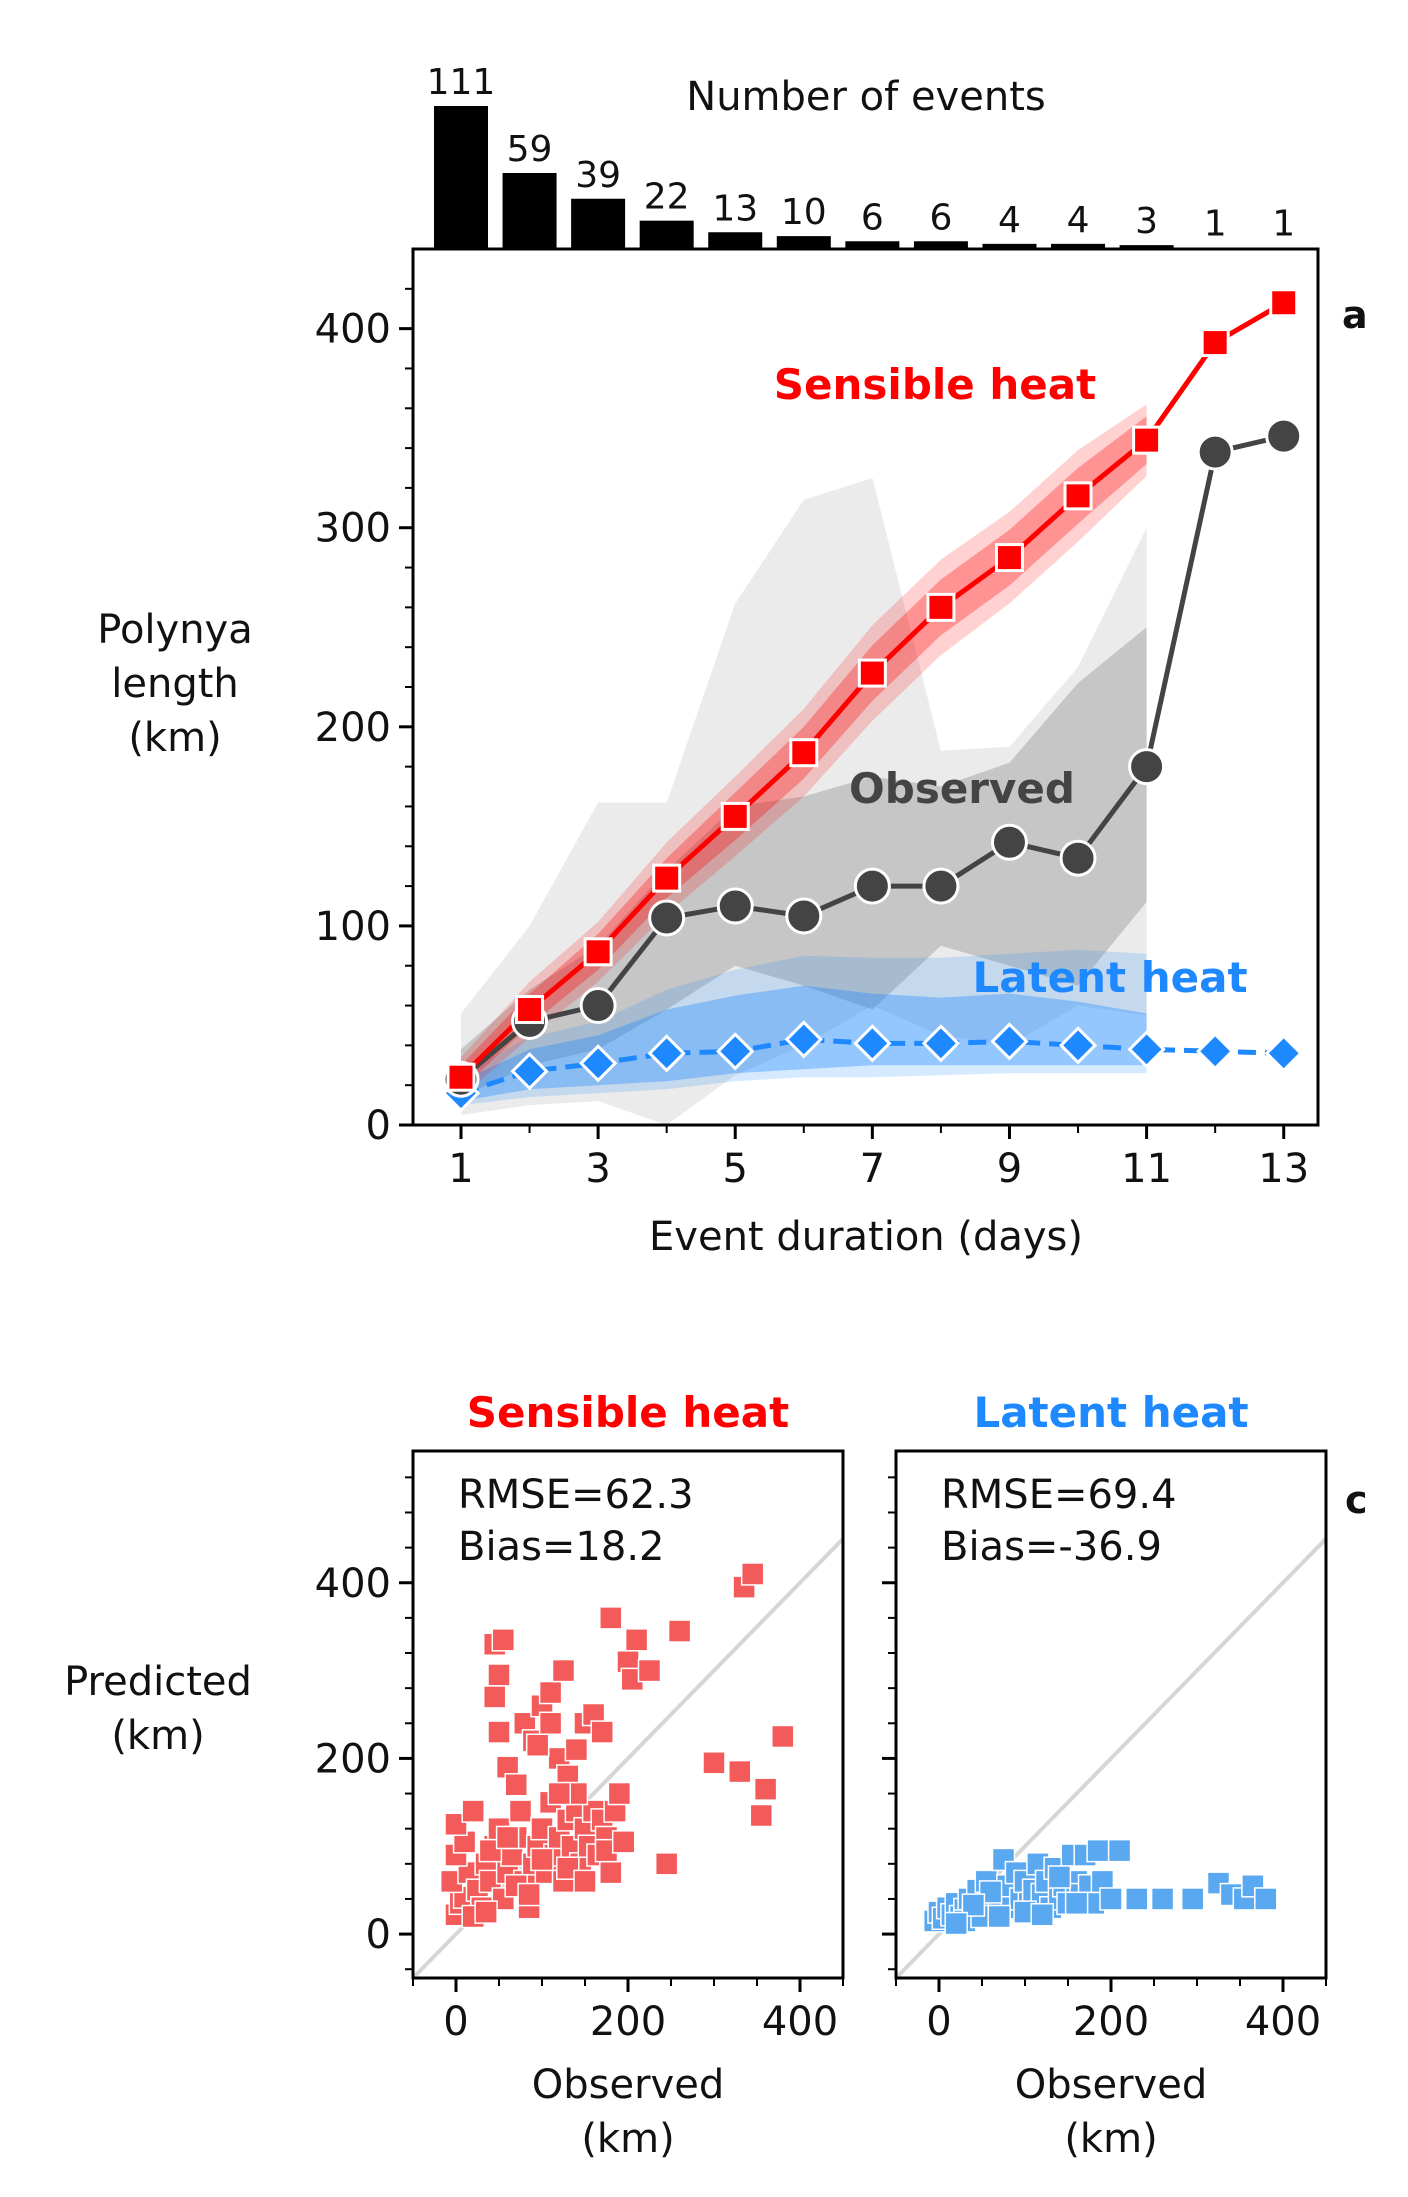  I want to click on scatter-sensible-xlabel-1: Observed, so click(628, 2085).